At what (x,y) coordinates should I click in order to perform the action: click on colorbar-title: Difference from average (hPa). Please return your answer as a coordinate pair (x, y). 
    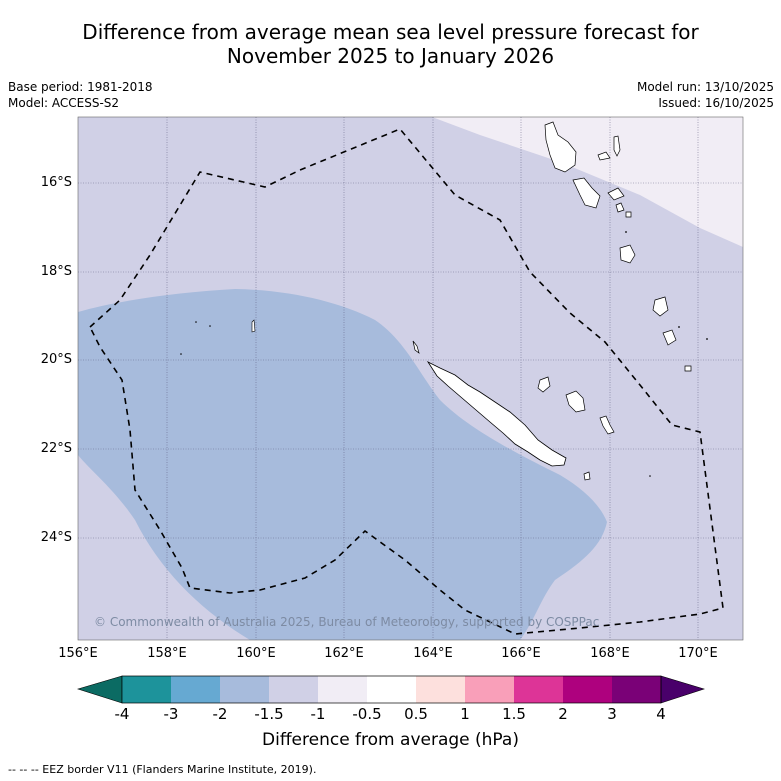
    Looking at the image, I should click on (390, 740).